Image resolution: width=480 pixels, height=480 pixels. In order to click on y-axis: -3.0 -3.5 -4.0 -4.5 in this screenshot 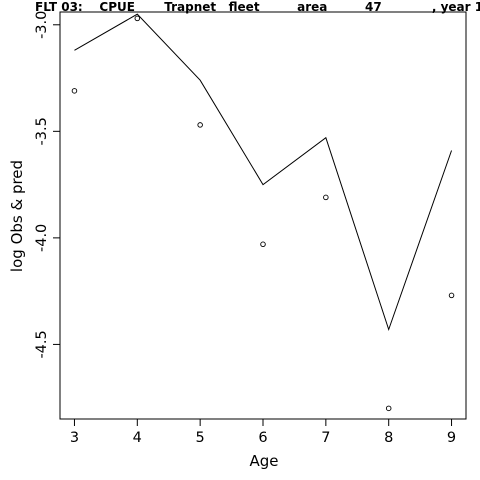, I will do `click(47, 185)`.